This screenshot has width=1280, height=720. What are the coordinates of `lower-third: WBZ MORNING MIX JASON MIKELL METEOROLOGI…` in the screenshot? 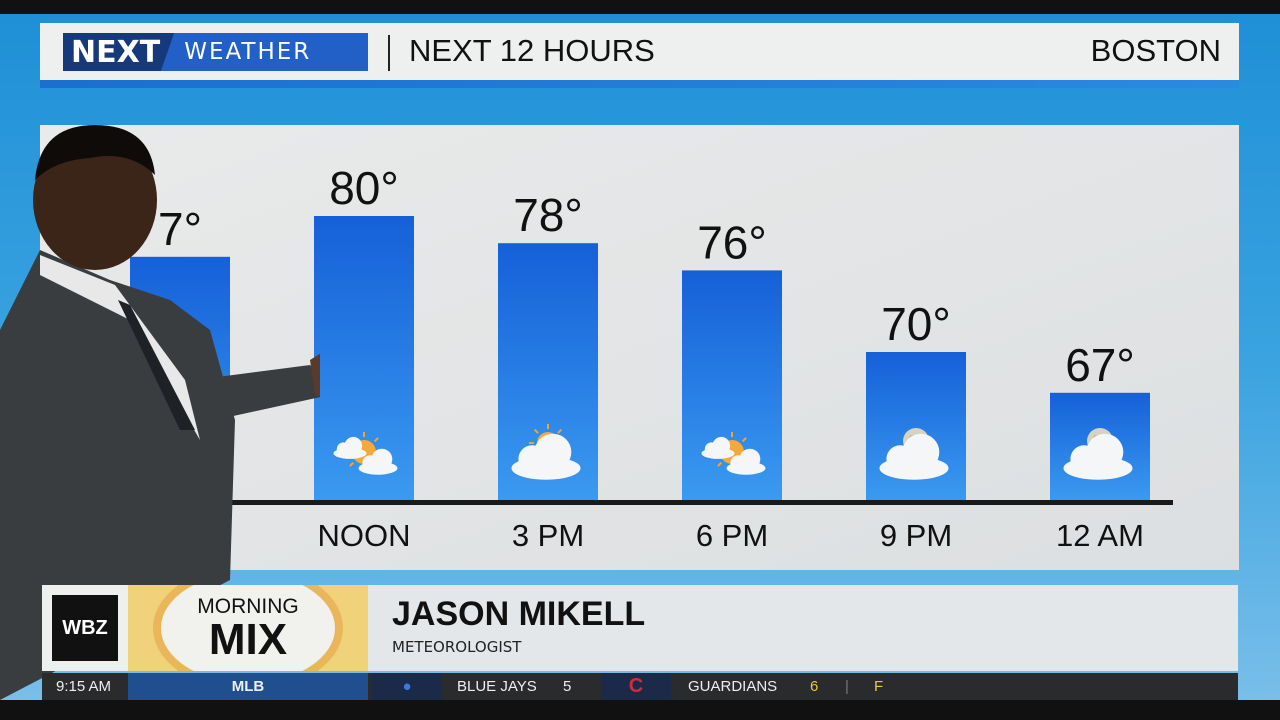 It's located at (640, 628).